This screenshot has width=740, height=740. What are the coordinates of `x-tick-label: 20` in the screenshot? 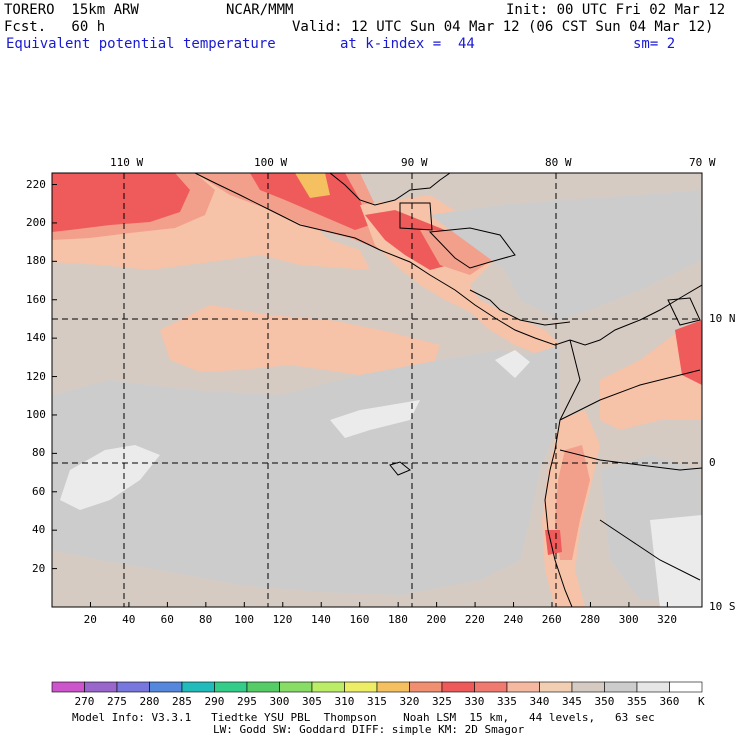 It's located at (90, 619).